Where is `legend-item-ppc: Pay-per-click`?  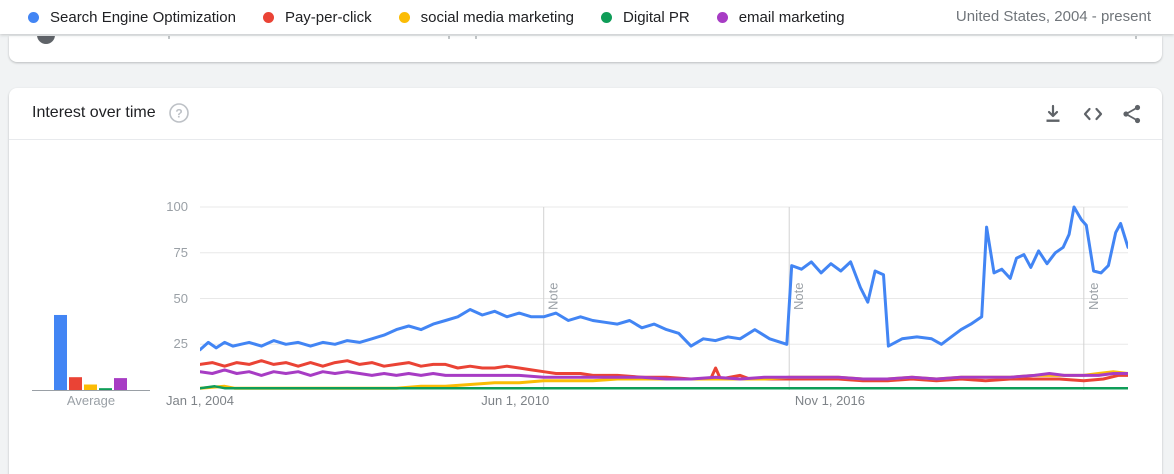
legend-item-ppc: Pay-per-click is located at coordinates (317, 17).